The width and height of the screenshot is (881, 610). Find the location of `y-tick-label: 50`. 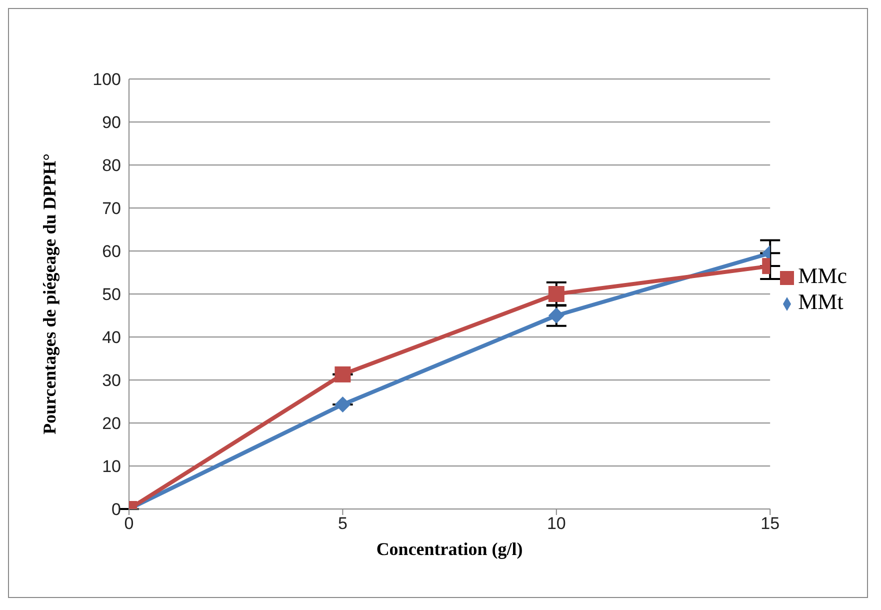

y-tick-label: 50 is located at coordinates (111, 294).